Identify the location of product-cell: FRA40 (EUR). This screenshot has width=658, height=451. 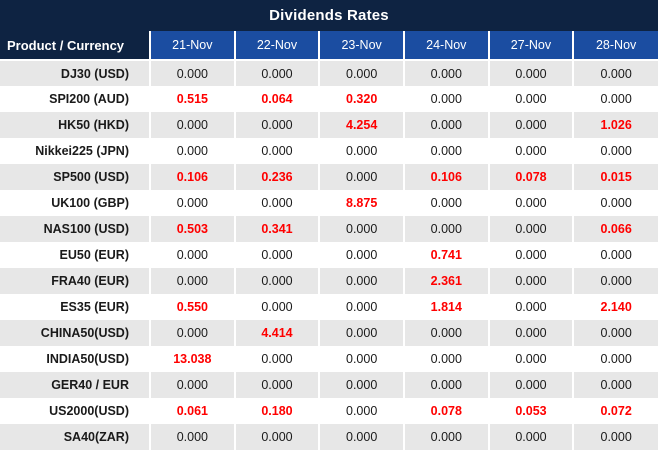
(75, 281).